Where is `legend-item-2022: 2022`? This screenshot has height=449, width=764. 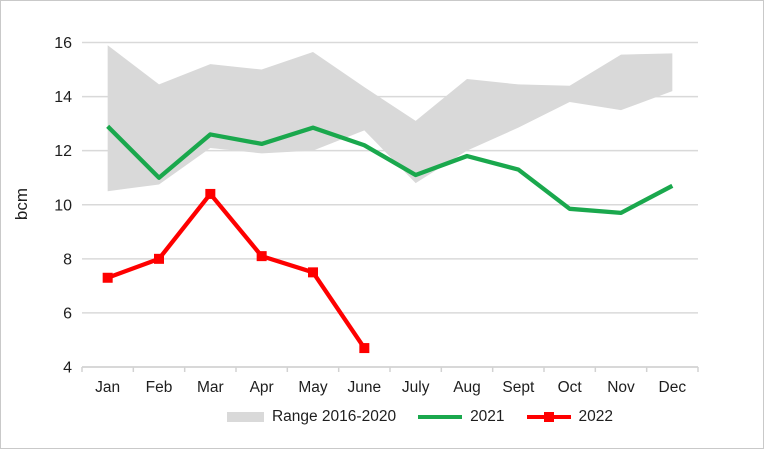
legend-item-2022: 2022 is located at coordinates (570, 417).